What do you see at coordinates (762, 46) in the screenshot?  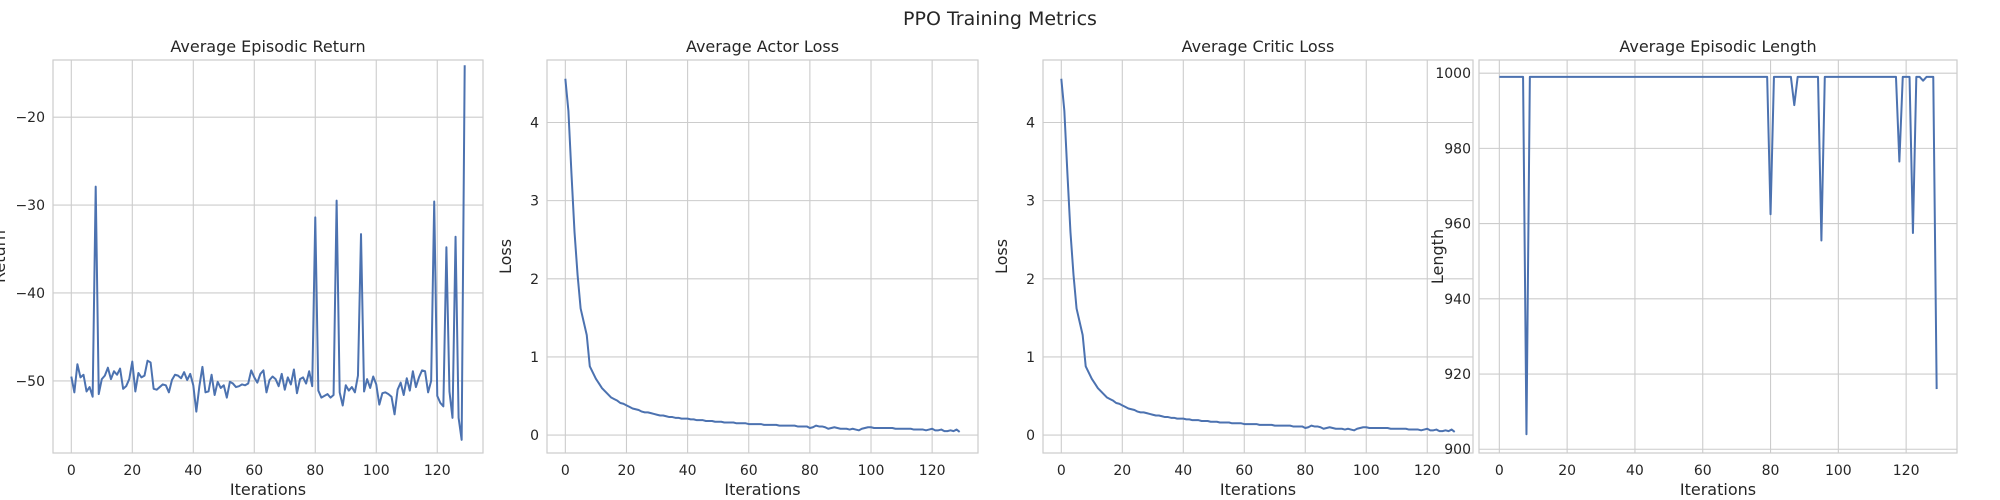 I see `subplot-title: Average Actor Loss` at bounding box center [762, 46].